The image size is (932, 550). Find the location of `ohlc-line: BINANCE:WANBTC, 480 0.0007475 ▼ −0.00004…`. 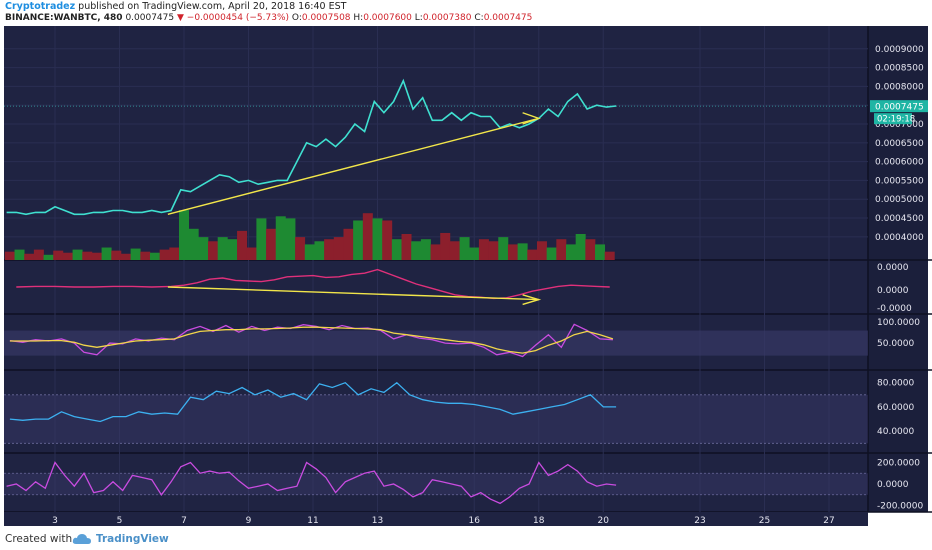

ohlc-line: BINANCE:WANBTC, 480 0.0007475 ▼ −0.00004… is located at coordinates (268, 18).